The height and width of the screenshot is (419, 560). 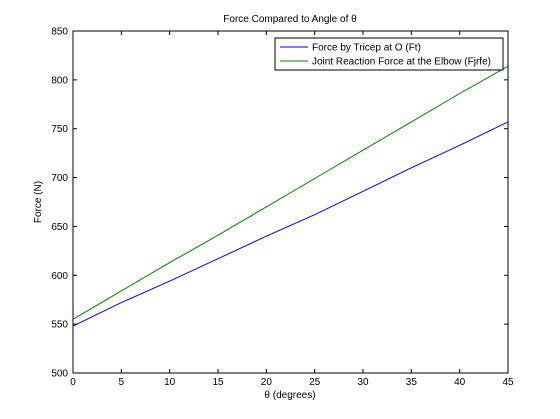 I want to click on y-axis-label: Force (N), so click(x=38, y=202).